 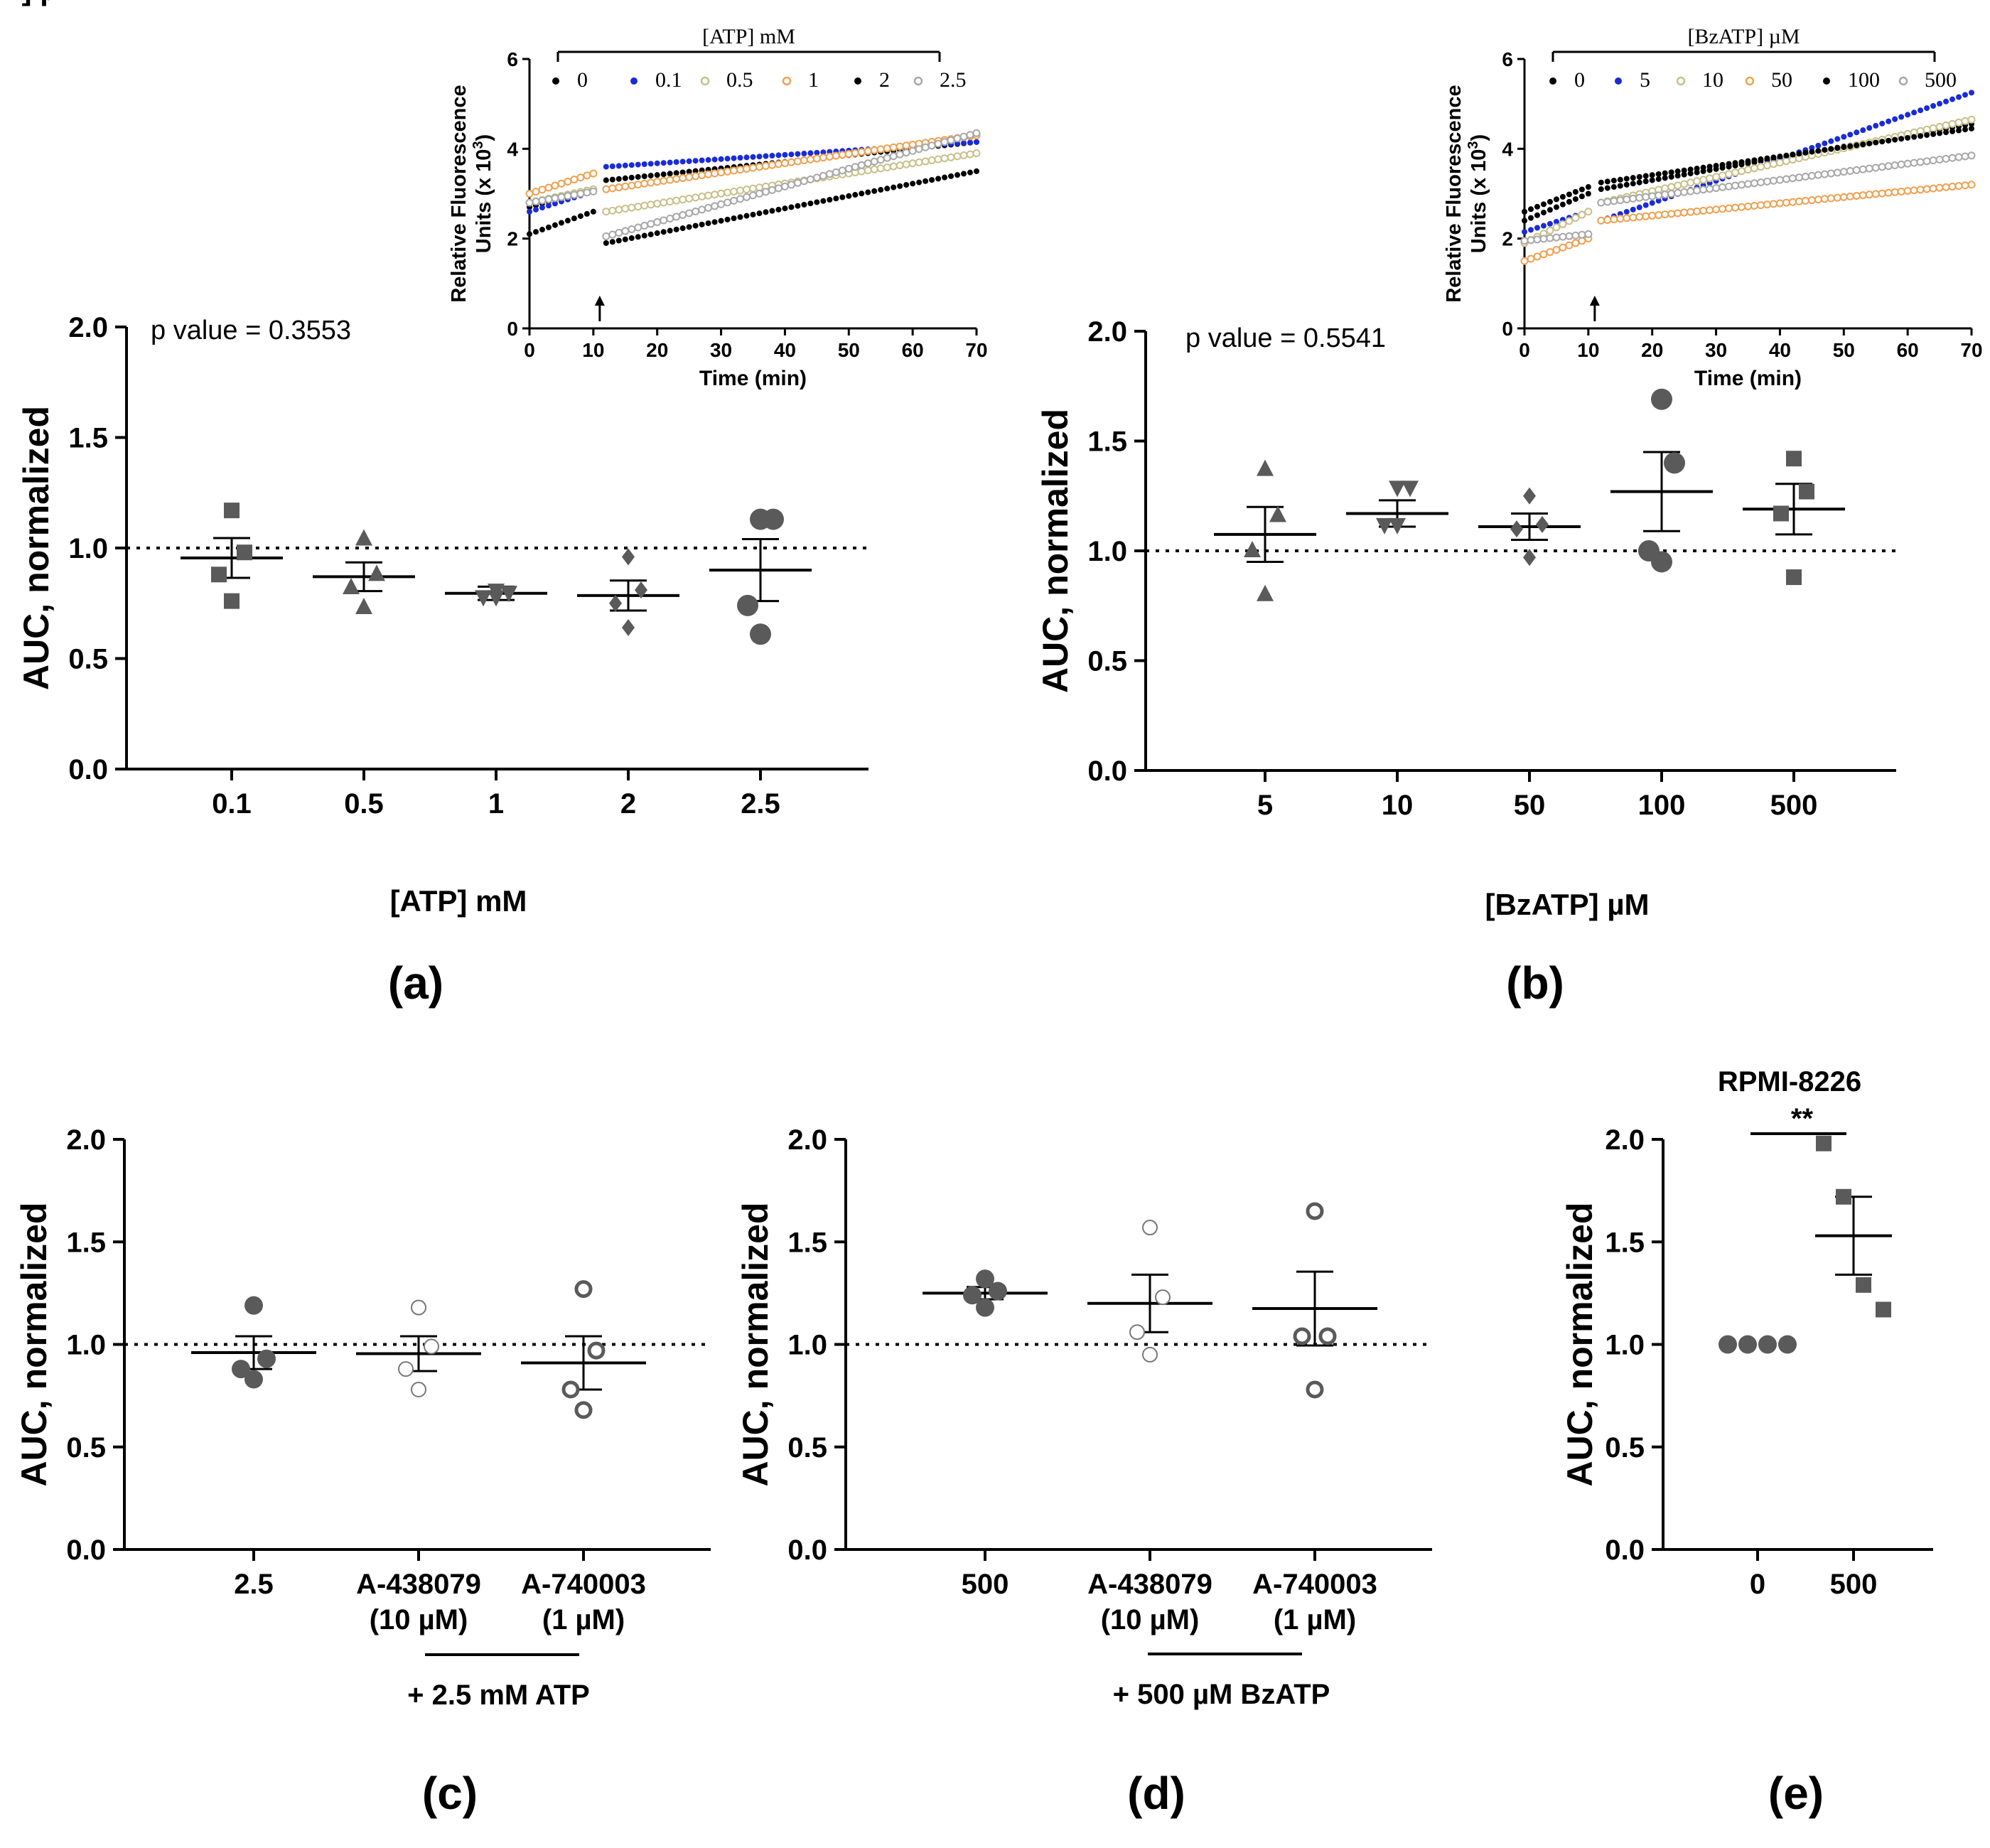 I want to click on x-tick-label: 0, so click(x=1758, y=1585).